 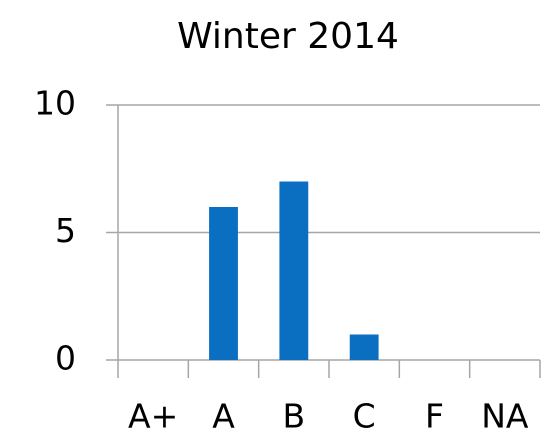 I want to click on x-tick-label: B, so click(x=294, y=416).